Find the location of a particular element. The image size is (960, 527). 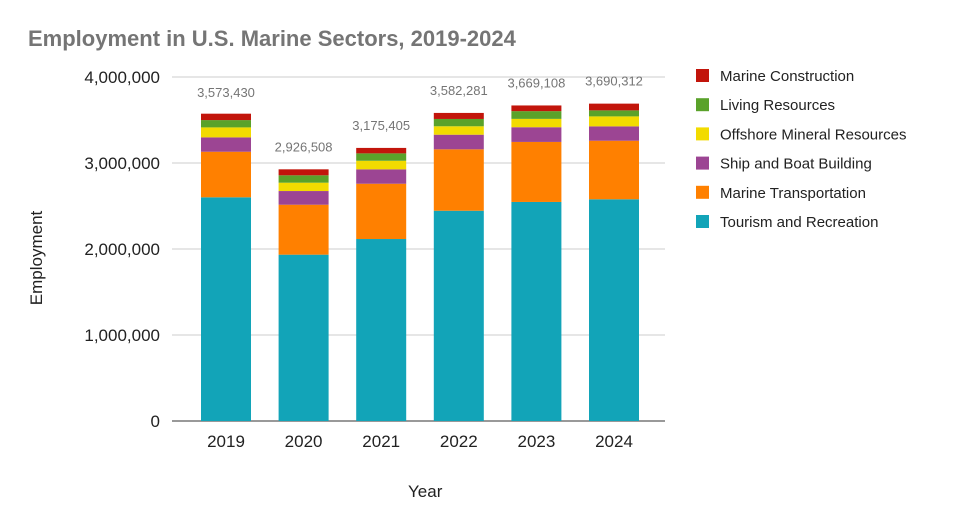

total-data-label: 3,582,281 is located at coordinates (459, 90).